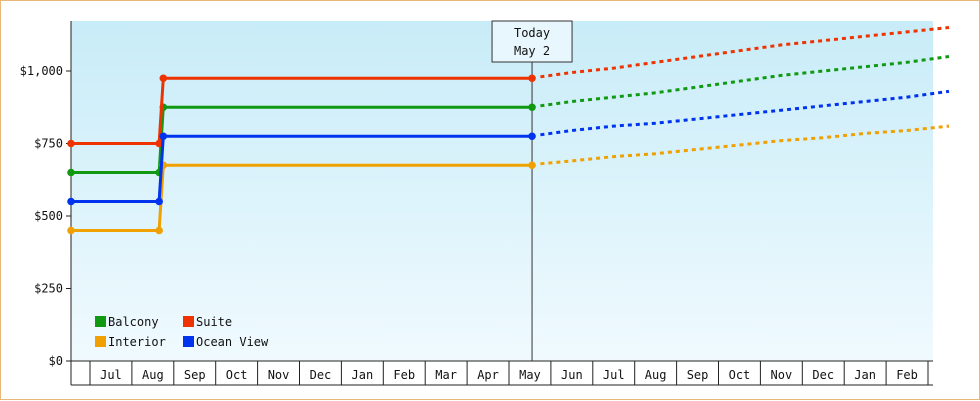 This screenshot has width=980, height=401. What do you see at coordinates (100, 321) in the screenshot?
I see `legend-swatch-balcony` at bounding box center [100, 321].